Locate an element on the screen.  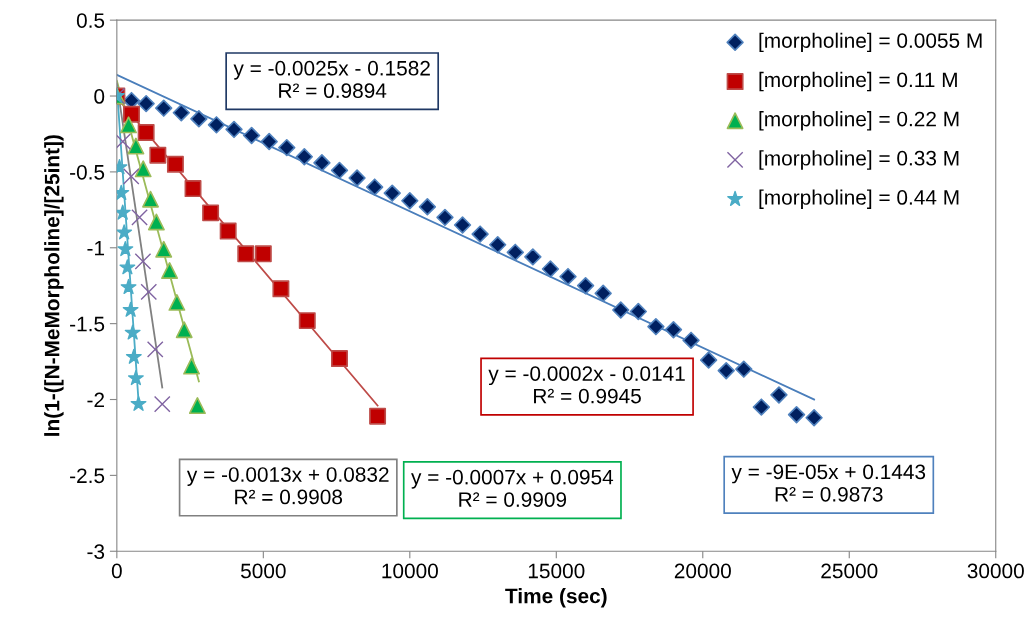
annotation: y = -0.0002x - 0.0141 R² = 0.9945 is located at coordinates (586, 385).